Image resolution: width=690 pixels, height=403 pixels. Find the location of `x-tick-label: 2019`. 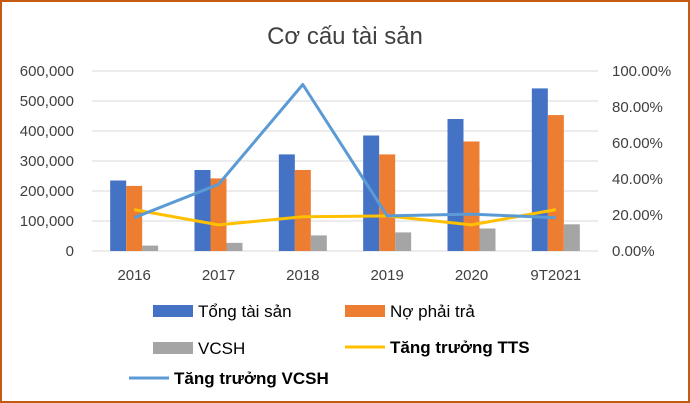

x-tick-label: 2019 is located at coordinates (386, 275).